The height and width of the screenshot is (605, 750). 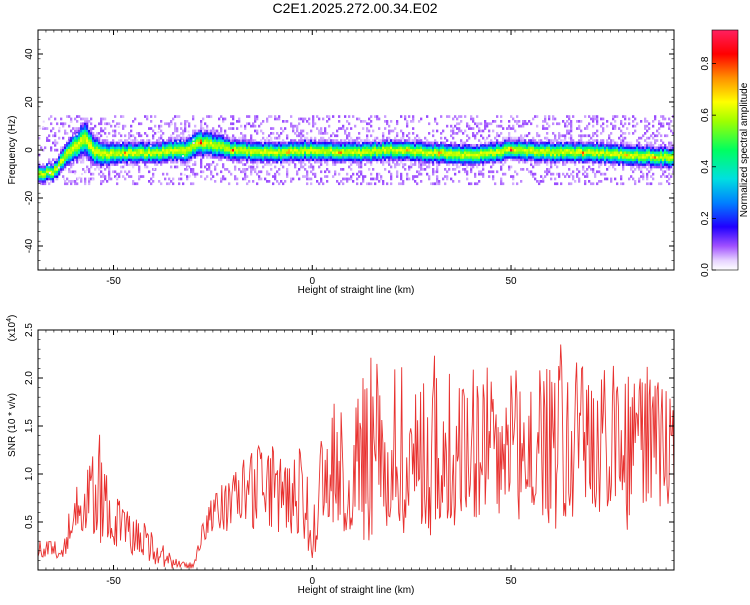 What do you see at coordinates (12, 150) in the screenshot?
I see `heatmap-y-axis-label: Frequency (Hz)` at bounding box center [12, 150].